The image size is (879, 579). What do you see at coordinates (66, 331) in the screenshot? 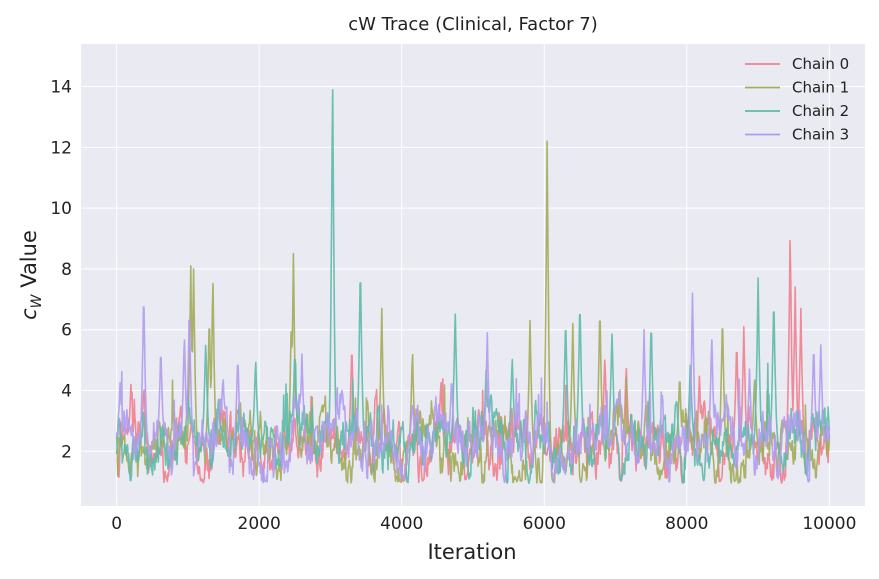
I see `y-tick-label: 6` at bounding box center [66, 331].